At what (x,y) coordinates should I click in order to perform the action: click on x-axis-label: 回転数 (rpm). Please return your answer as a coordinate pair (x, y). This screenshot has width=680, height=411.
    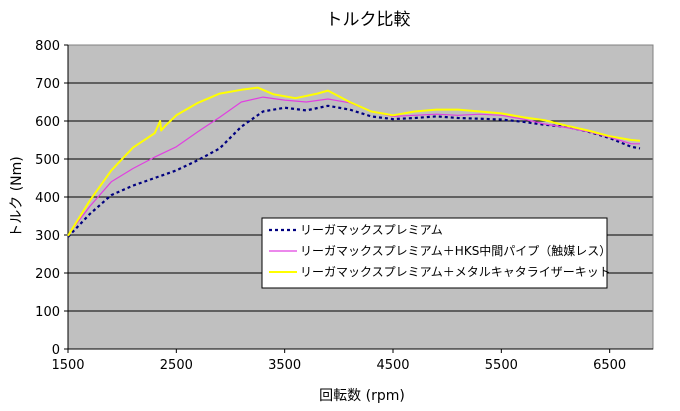
    Looking at the image, I should click on (362, 396).